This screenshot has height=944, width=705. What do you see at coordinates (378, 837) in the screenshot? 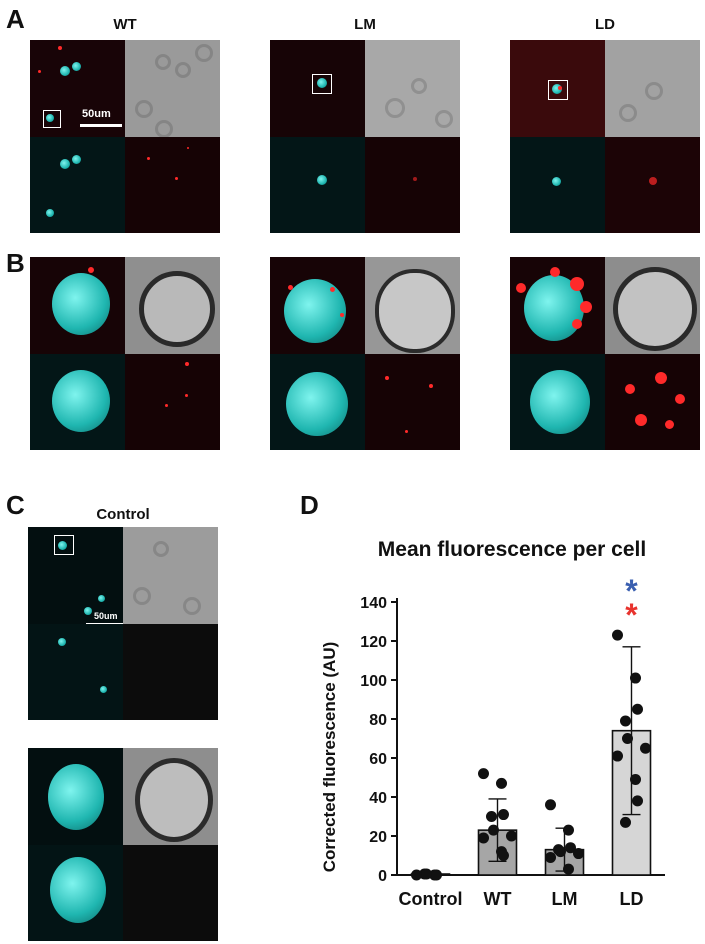
I see `y-tick-label: 20` at bounding box center [378, 837].